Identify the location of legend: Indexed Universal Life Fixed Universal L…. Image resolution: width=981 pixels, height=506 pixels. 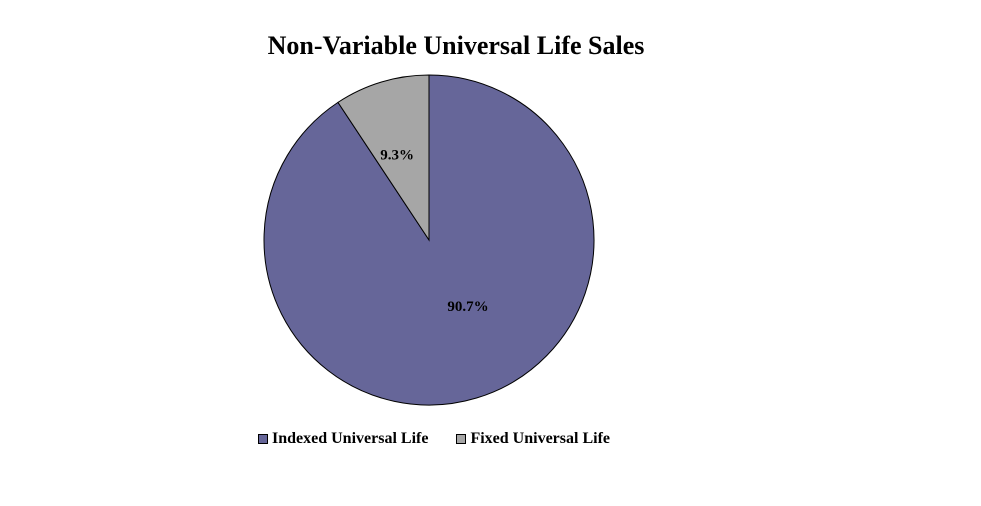
(448, 439).